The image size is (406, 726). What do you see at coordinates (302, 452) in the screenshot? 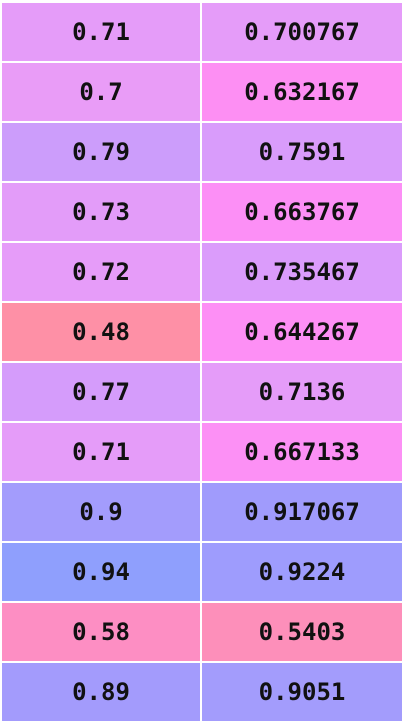
I see `table-cell-col2: 0.667133` at bounding box center [302, 452].